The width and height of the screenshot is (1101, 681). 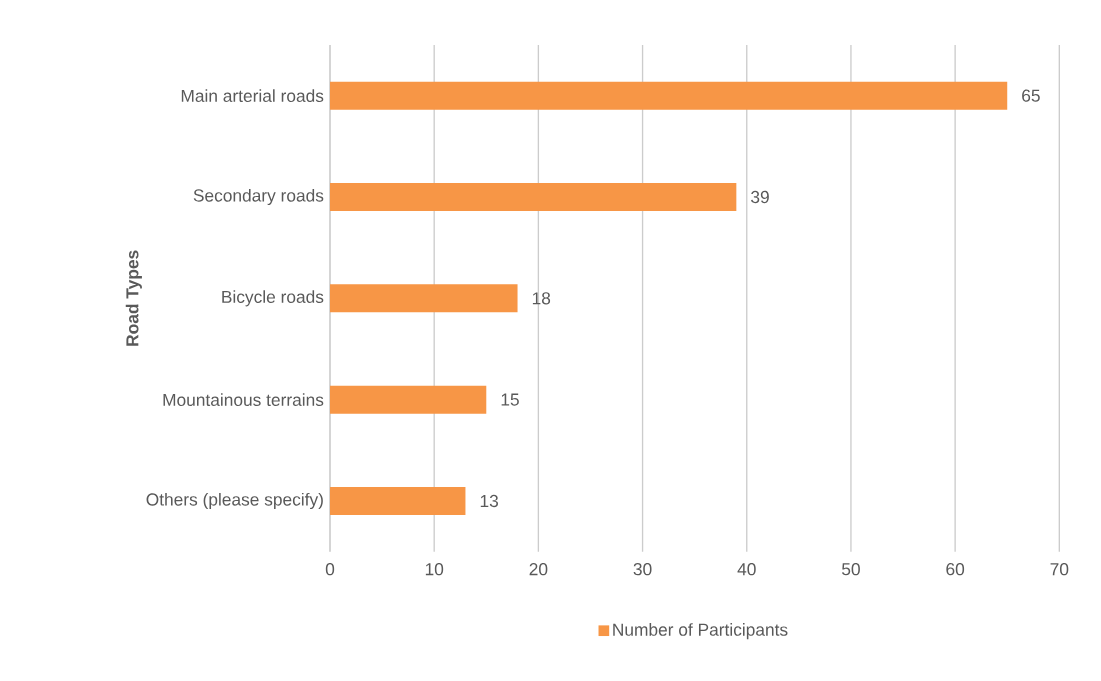 What do you see at coordinates (510, 399) in the screenshot?
I see `data-label: 15` at bounding box center [510, 399].